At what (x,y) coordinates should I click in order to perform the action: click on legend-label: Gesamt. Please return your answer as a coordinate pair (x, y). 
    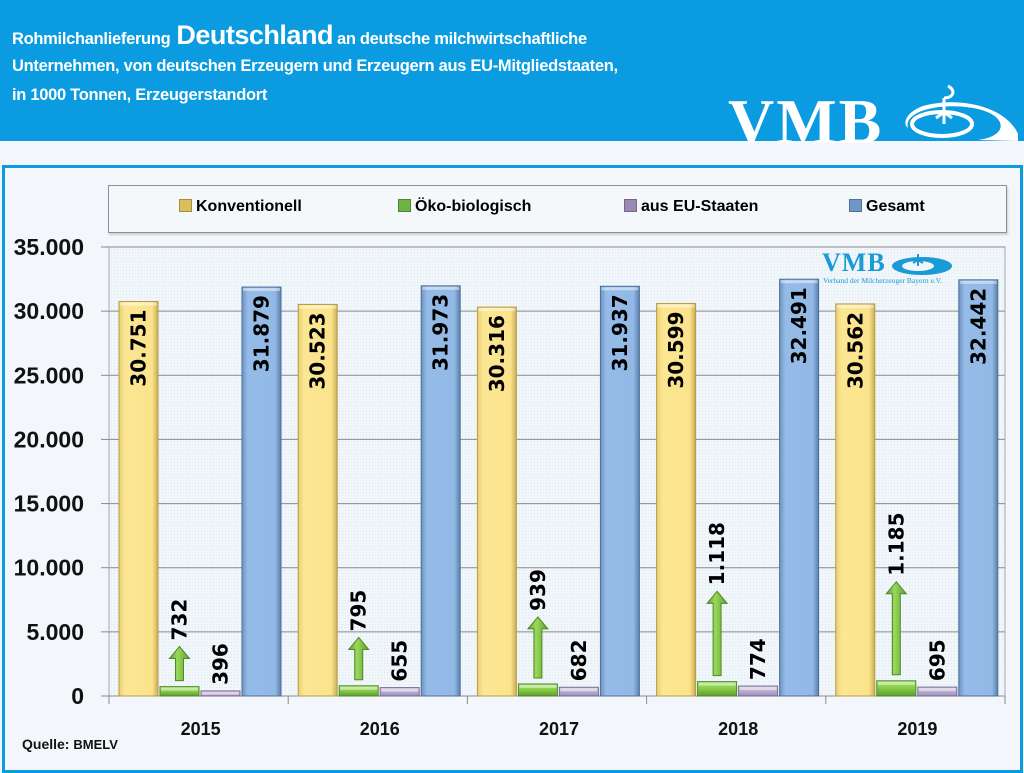
    Looking at the image, I should click on (895, 206).